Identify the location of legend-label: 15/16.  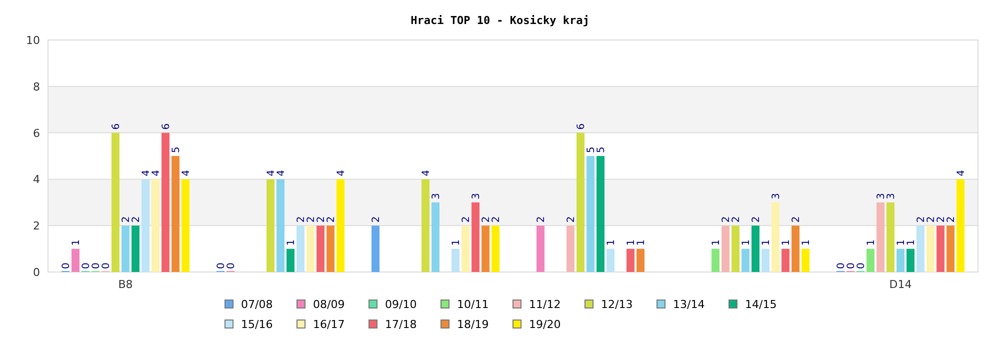
(257, 324).